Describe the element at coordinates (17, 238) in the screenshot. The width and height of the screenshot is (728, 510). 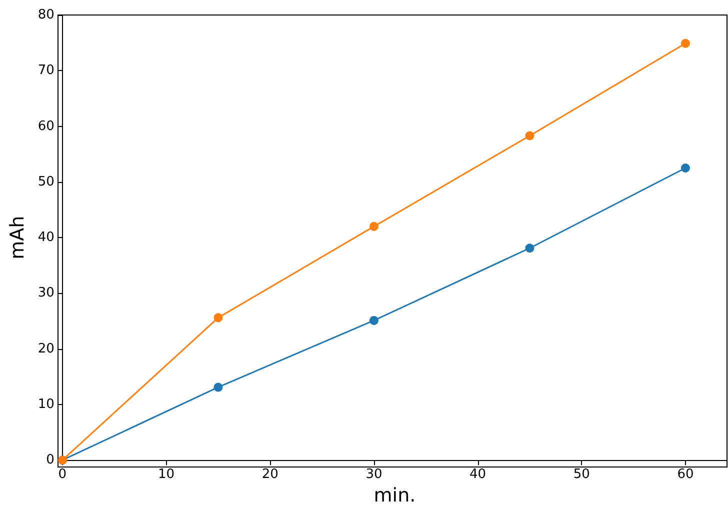
I see `y-axis-title: mAh` at that location.